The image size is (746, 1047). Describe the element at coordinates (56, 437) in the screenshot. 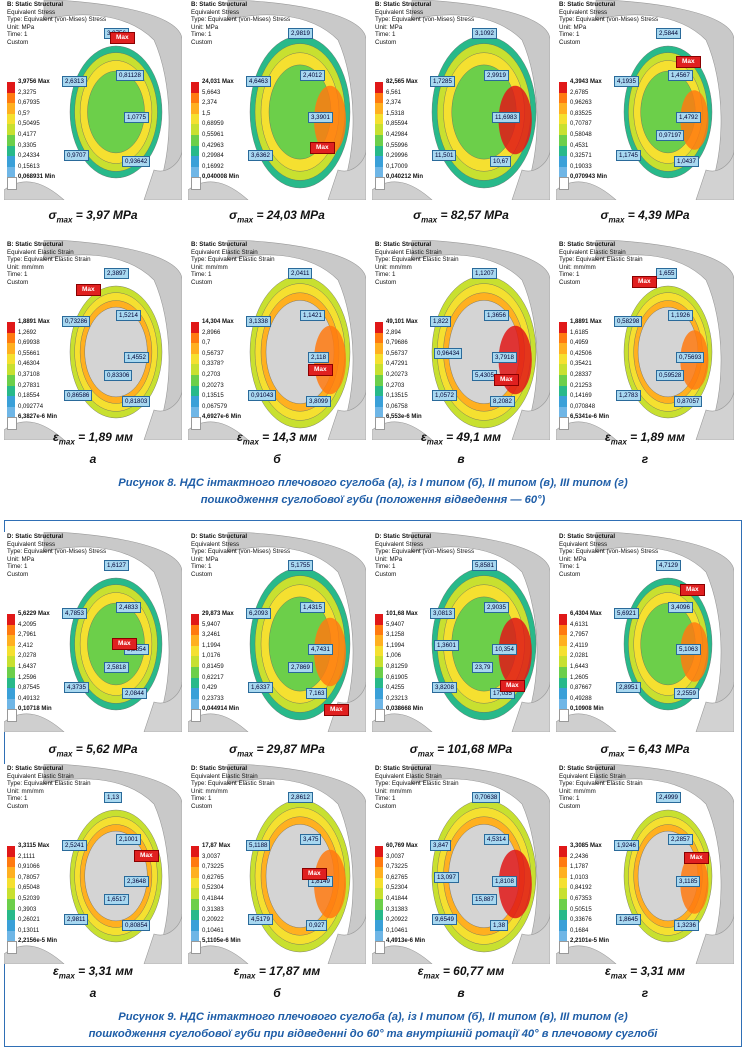

I see `formula-symbol: ε` at that location.